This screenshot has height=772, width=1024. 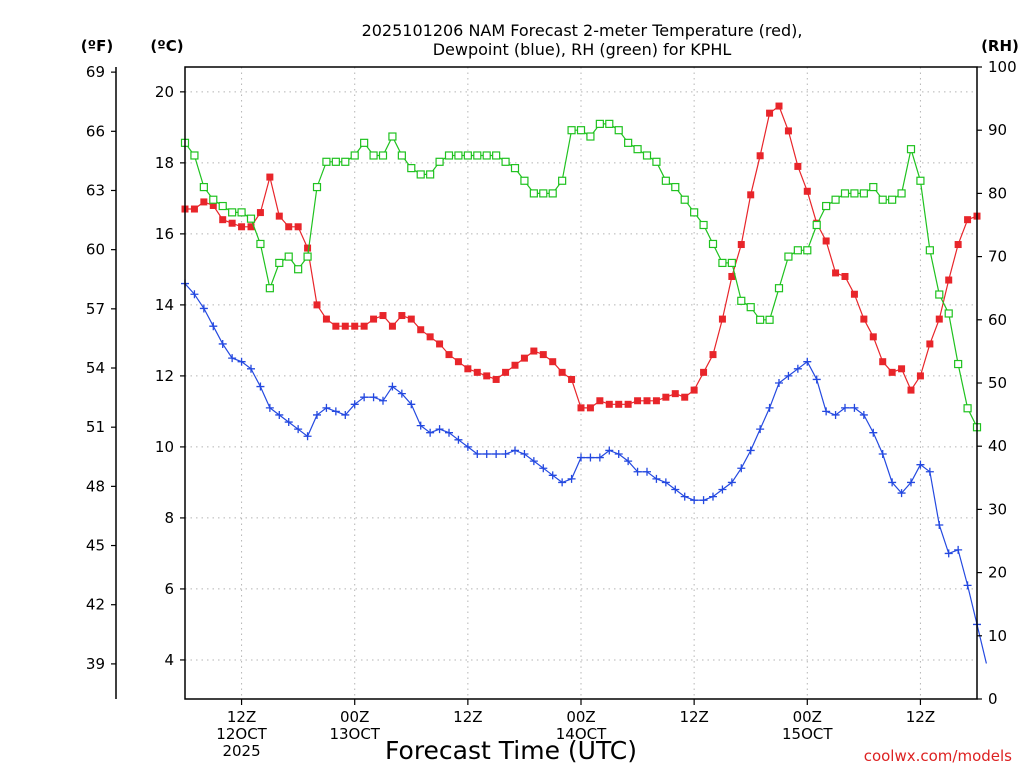 What do you see at coordinates (95, 368) in the screenshot?
I see `fahrenheit-tick-label: 54` at bounding box center [95, 368].